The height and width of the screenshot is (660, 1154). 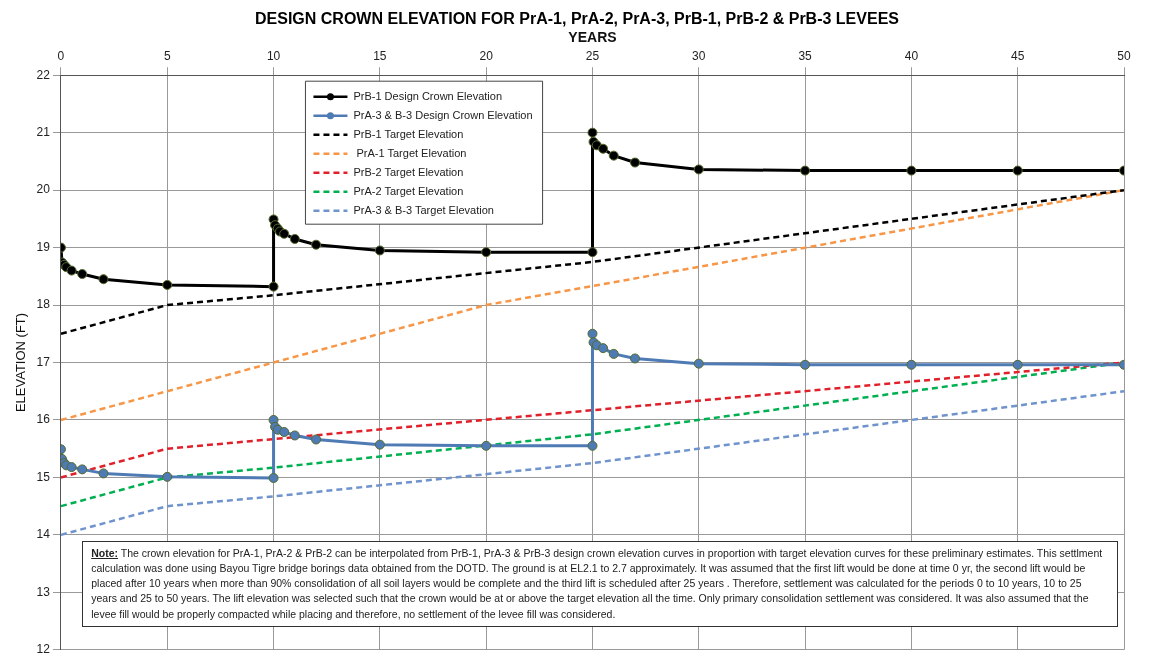 I want to click on legend-label: PrA-3 & B-3 Target Elevation, so click(x=423, y=209).